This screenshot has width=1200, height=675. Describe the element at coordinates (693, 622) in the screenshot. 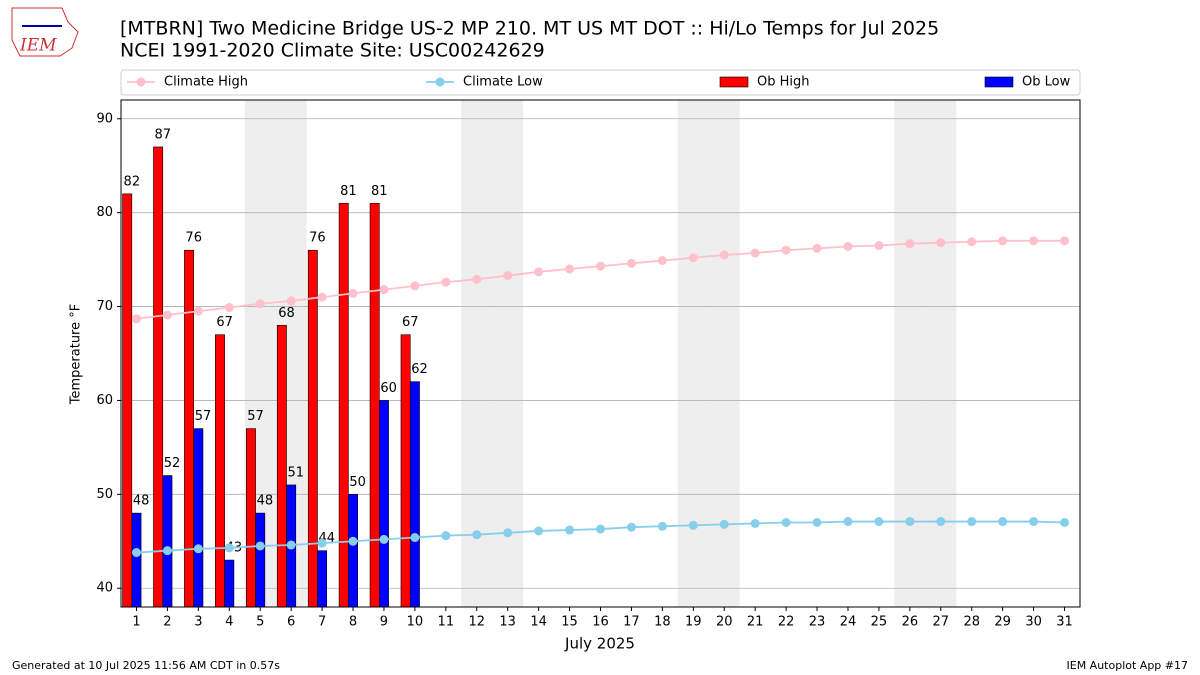

I see `x-tick-label: 19` at that location.